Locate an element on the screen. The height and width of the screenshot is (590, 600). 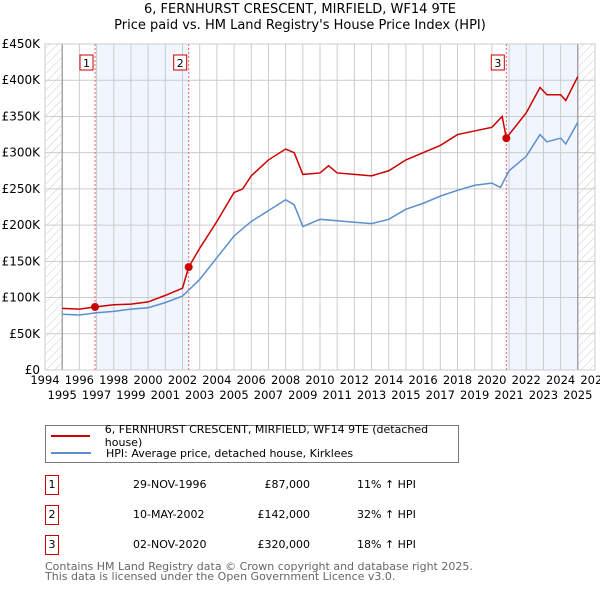
x-tick-label: 1997 is located at coordinates (96, 395).